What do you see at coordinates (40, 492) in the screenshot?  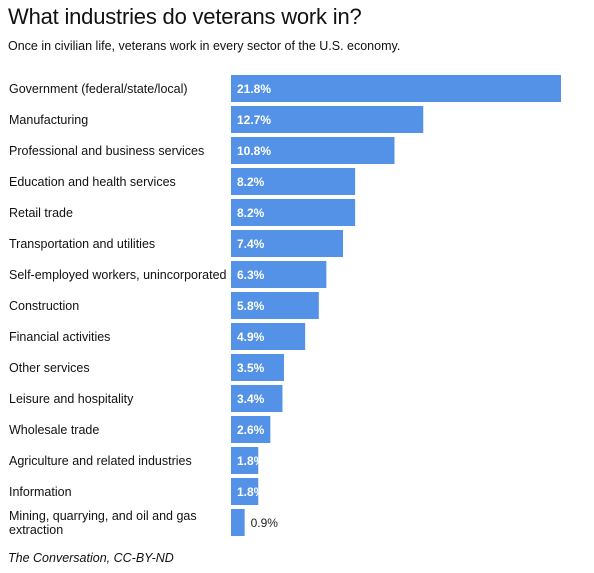 I see `category-label: Information` at bounding box center [40, 492].